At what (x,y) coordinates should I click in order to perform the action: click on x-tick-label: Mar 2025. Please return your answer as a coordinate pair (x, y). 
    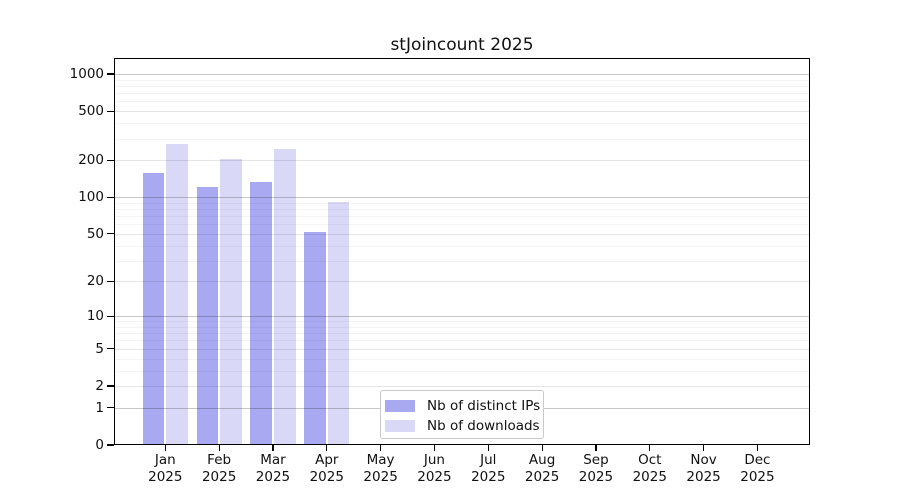
    Looking at the image, I should click on (273, 468).